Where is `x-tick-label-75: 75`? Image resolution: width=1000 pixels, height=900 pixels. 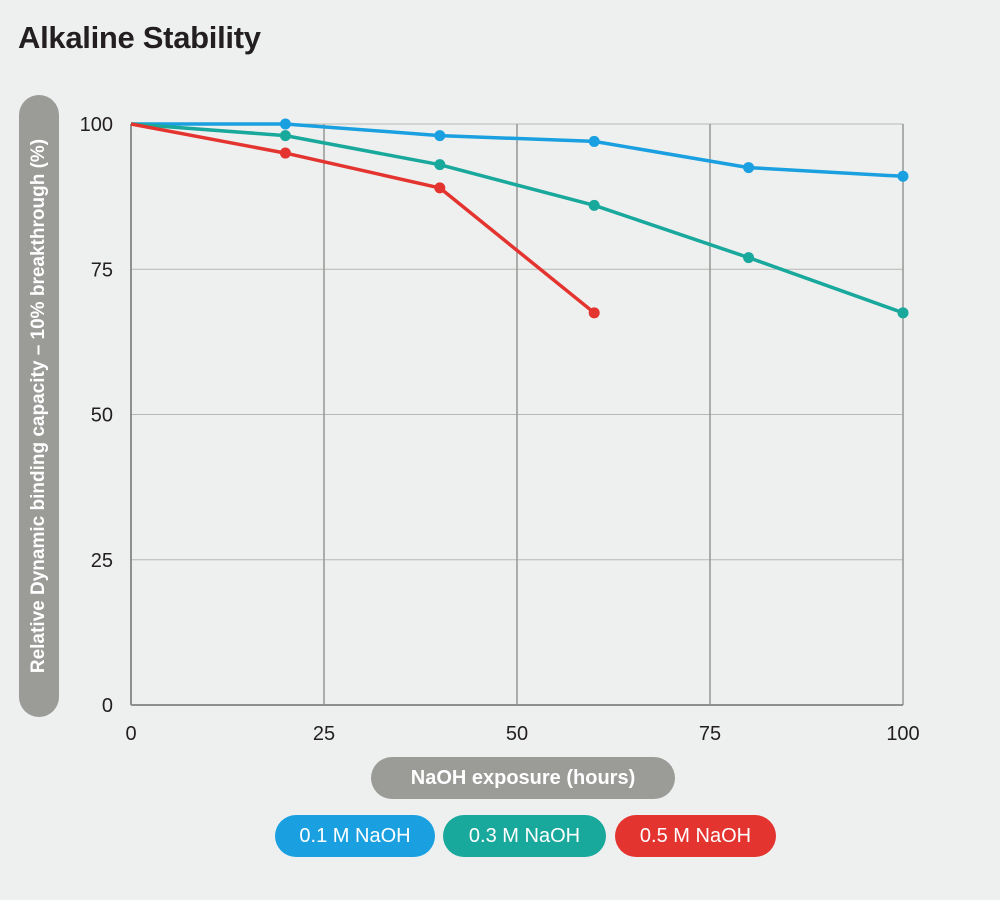 x-tick-label-75: 75 is located at coordinates (710, 734).